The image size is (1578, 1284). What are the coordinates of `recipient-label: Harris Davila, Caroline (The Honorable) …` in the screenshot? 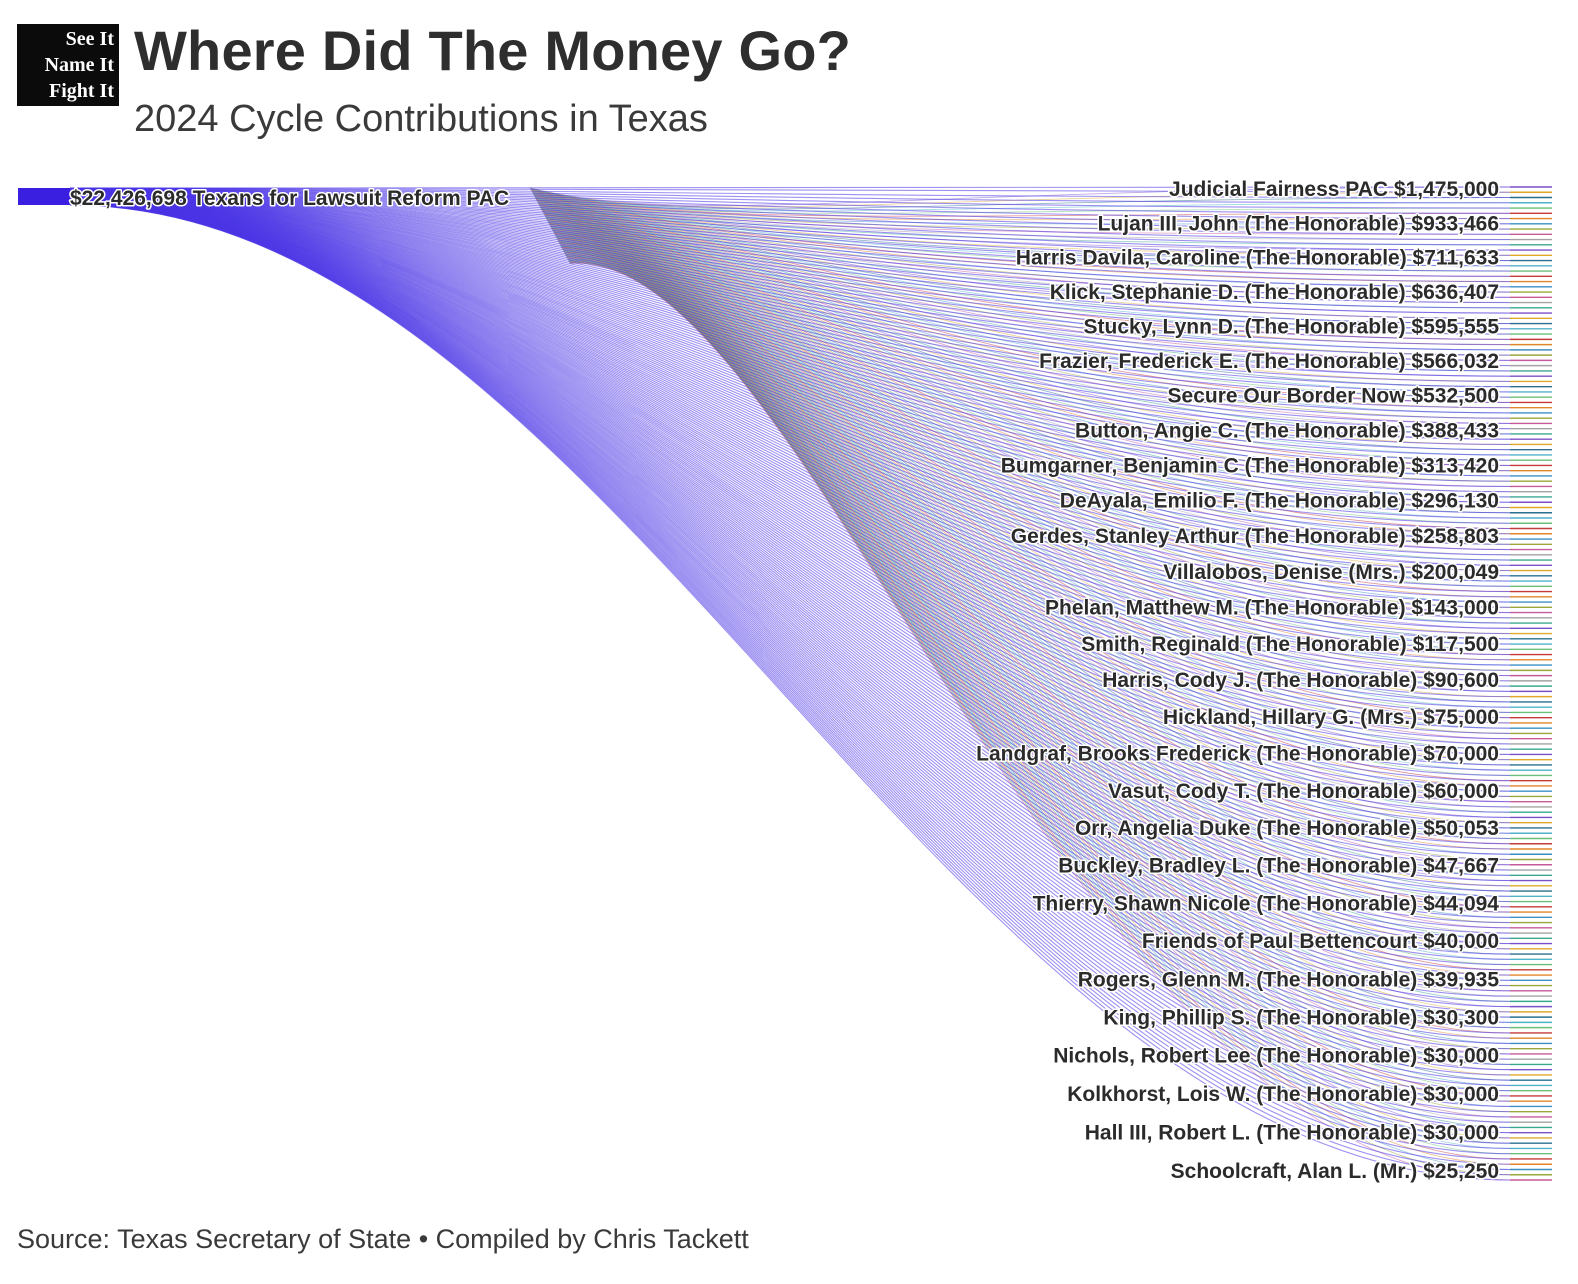 It's located at (1257, 258).